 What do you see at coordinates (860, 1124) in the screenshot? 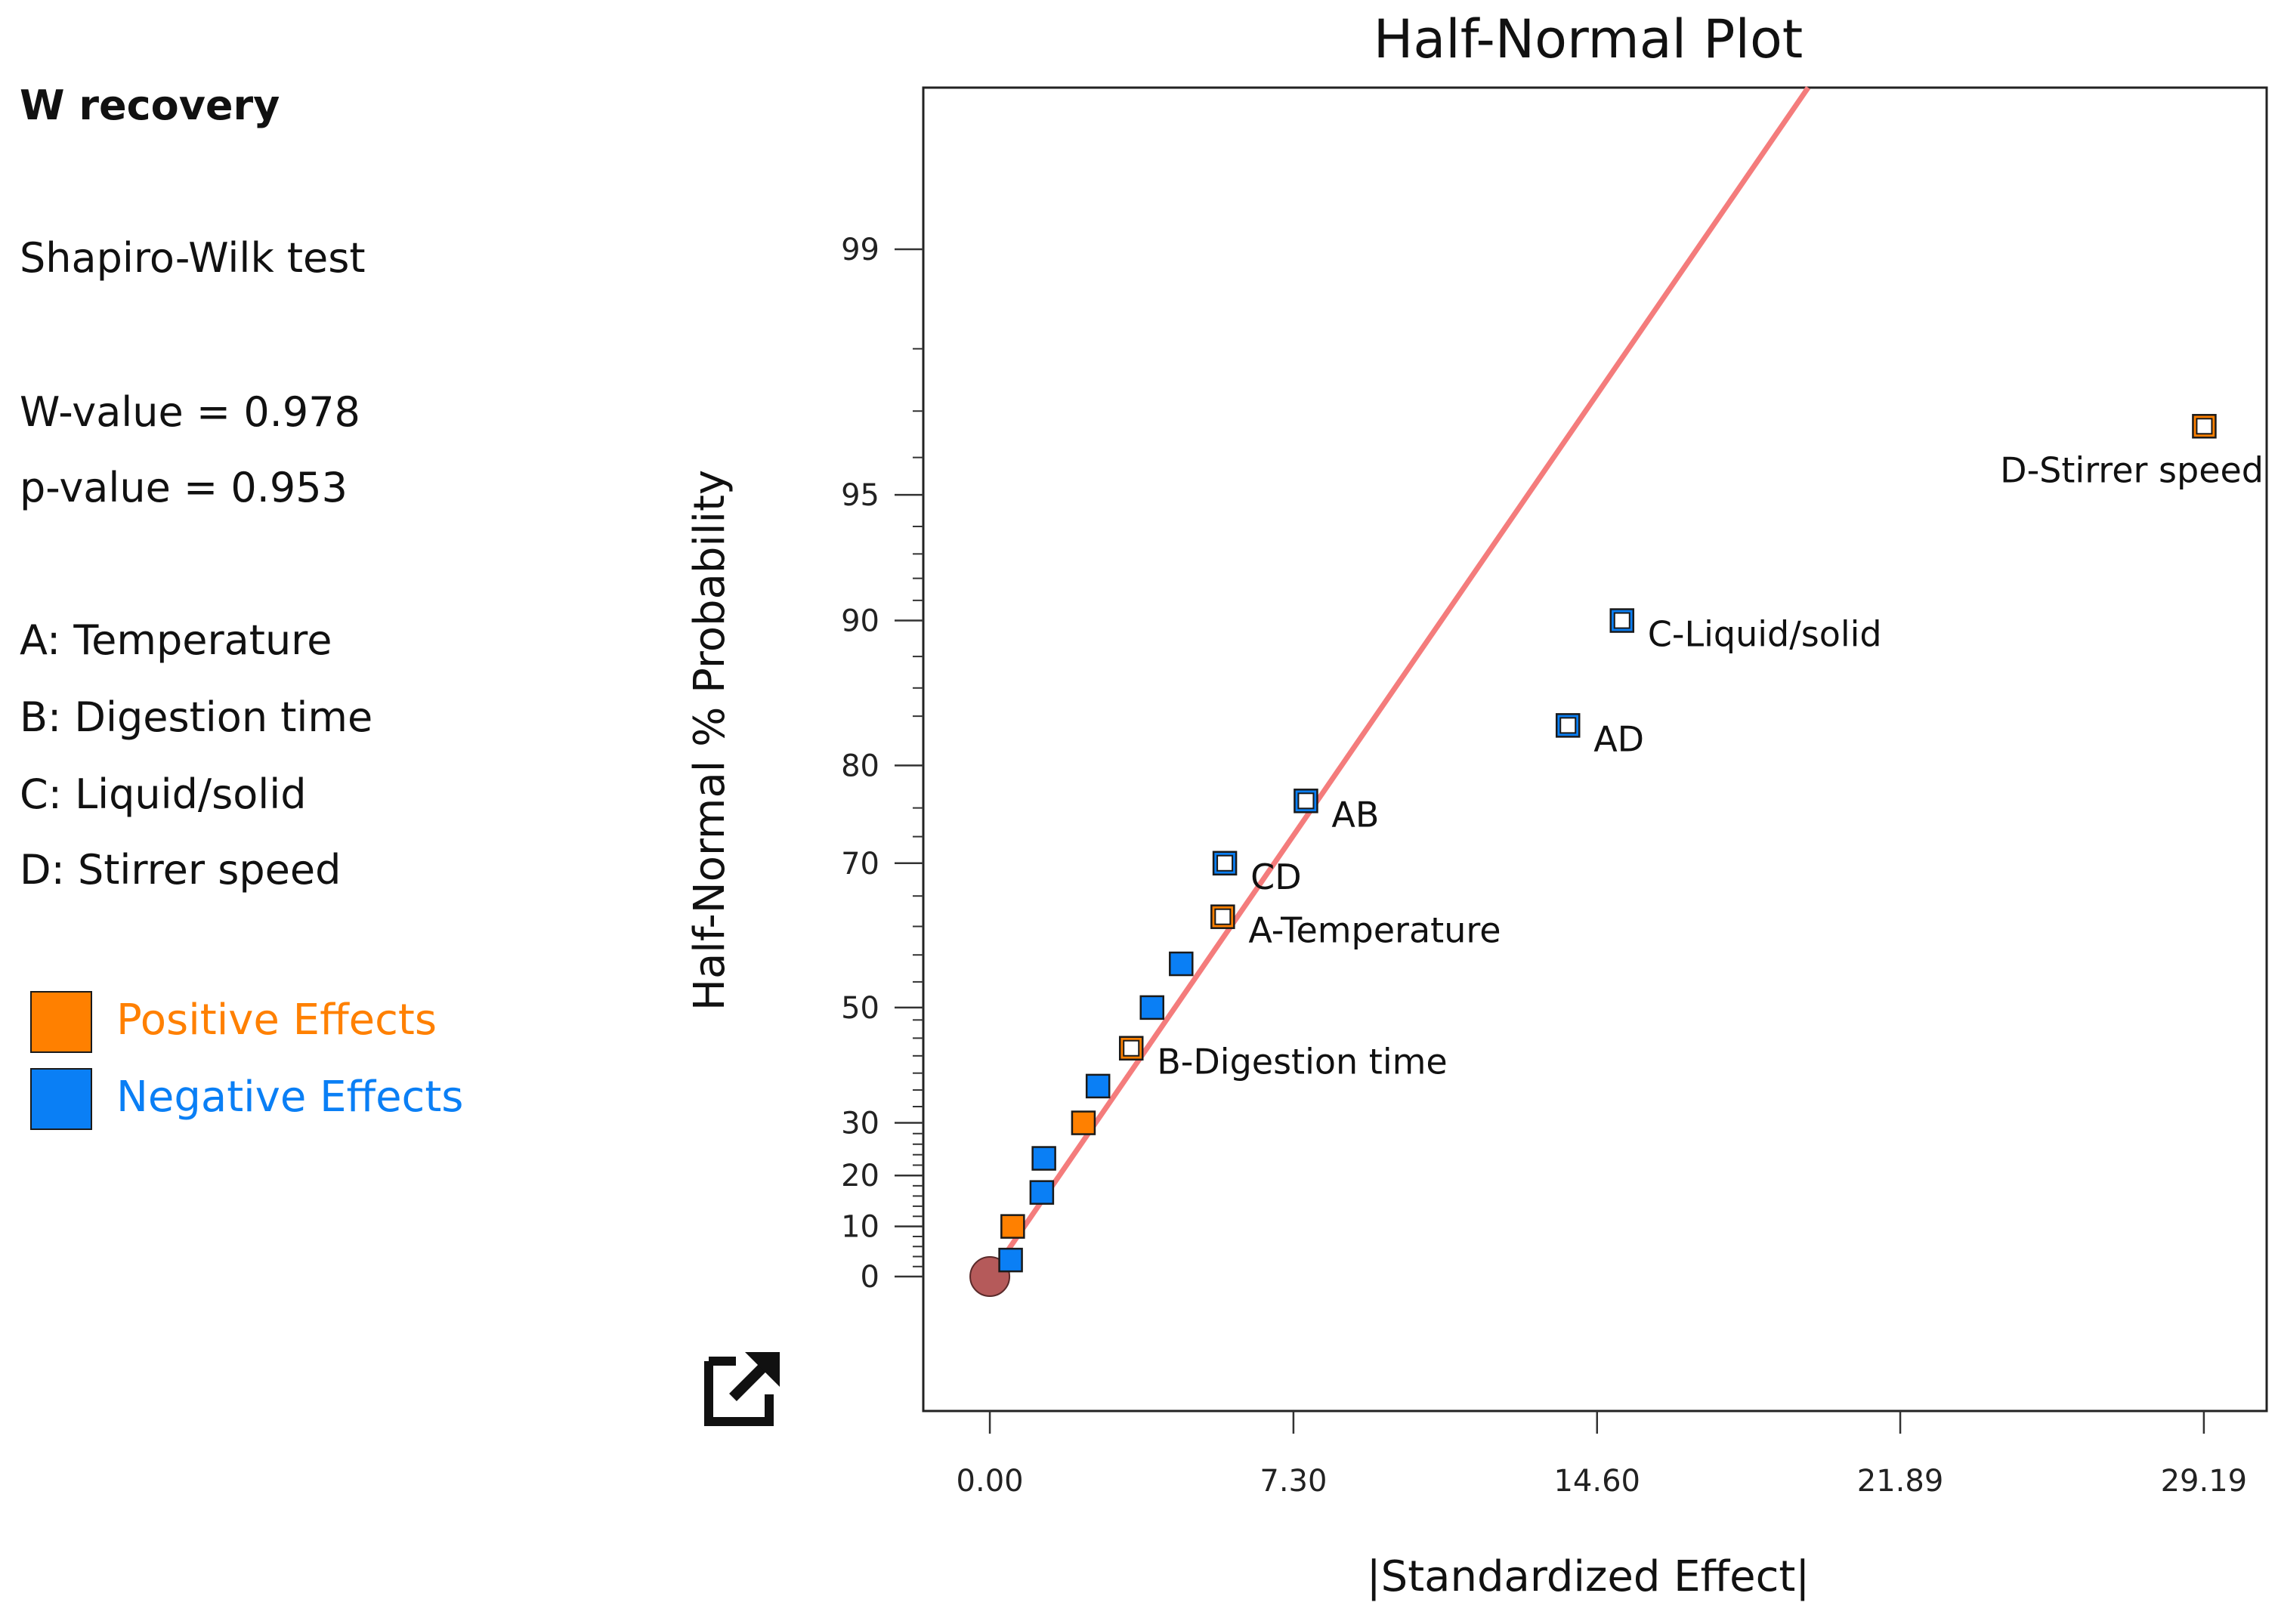
I see `y-tick-label: 30` at bounding box center [860, 1124].